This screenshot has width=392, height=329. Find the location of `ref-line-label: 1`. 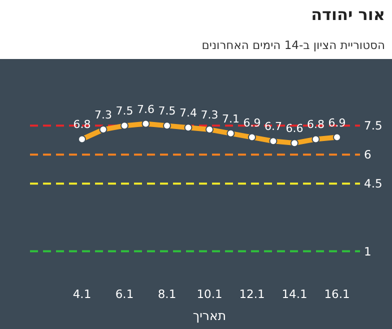

ref-line-label: 1 is located at coordinates (368, 251).